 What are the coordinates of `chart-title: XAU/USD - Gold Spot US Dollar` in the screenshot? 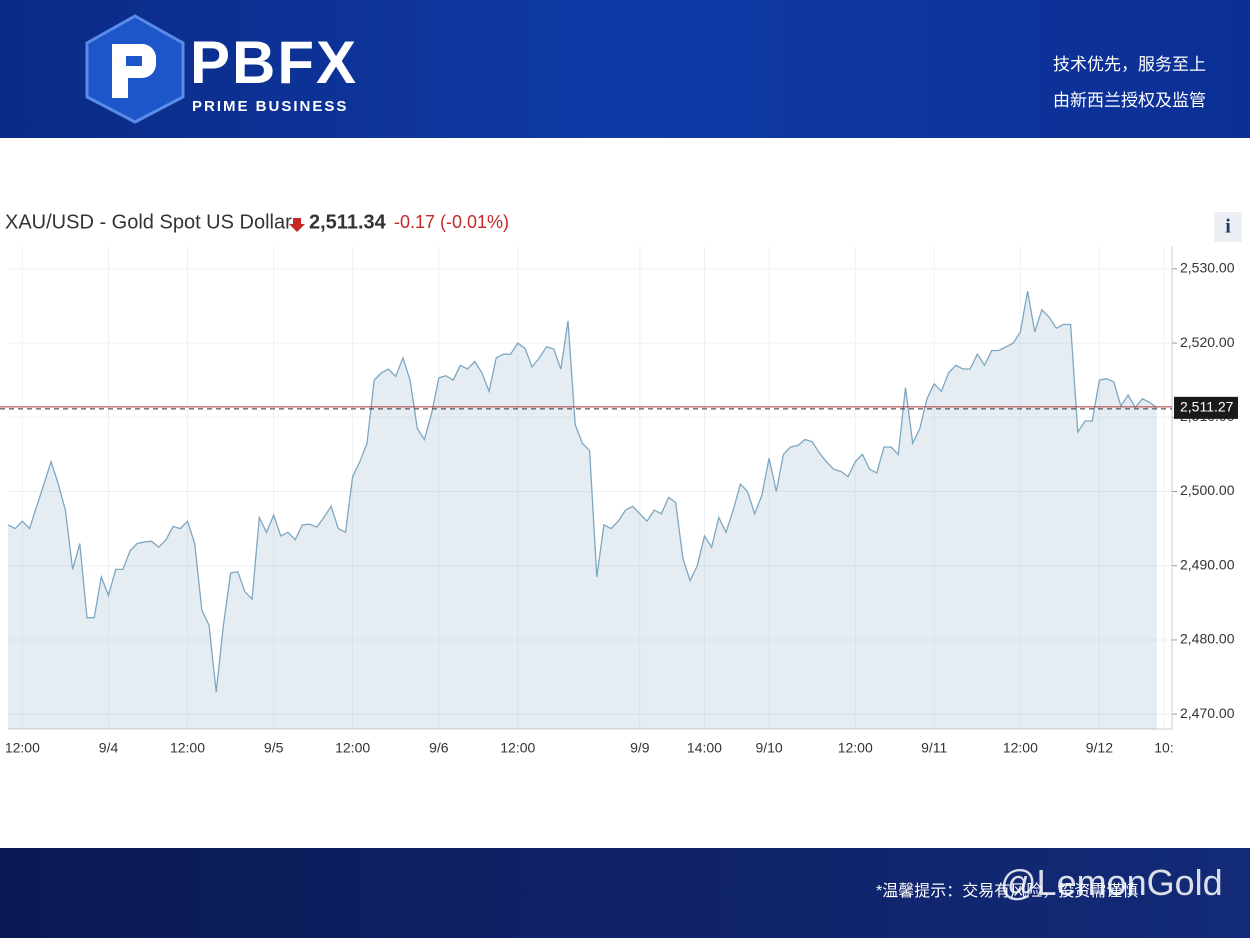 It's located at (148, 222).